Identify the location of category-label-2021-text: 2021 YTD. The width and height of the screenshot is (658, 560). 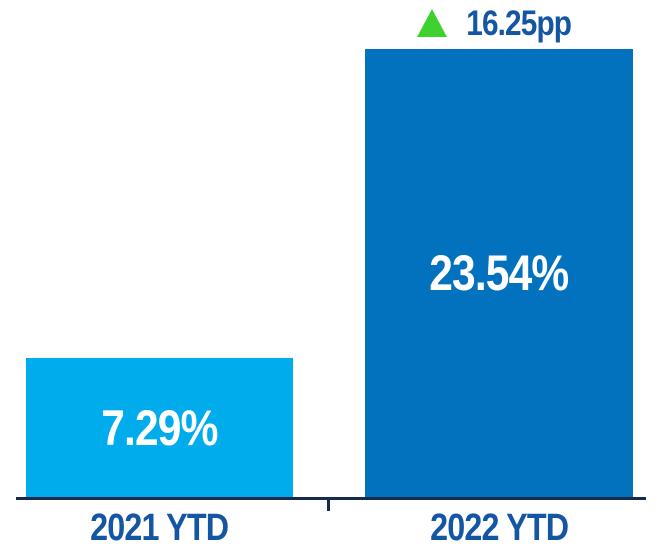
(159, 528).